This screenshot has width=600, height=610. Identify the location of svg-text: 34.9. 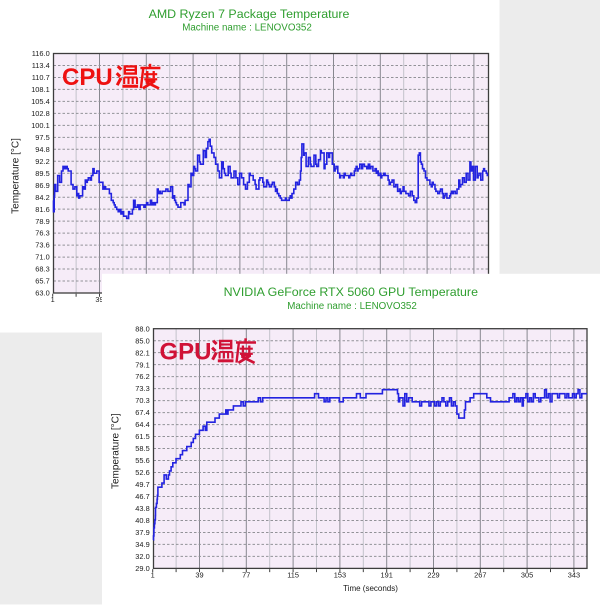
(142, 544).